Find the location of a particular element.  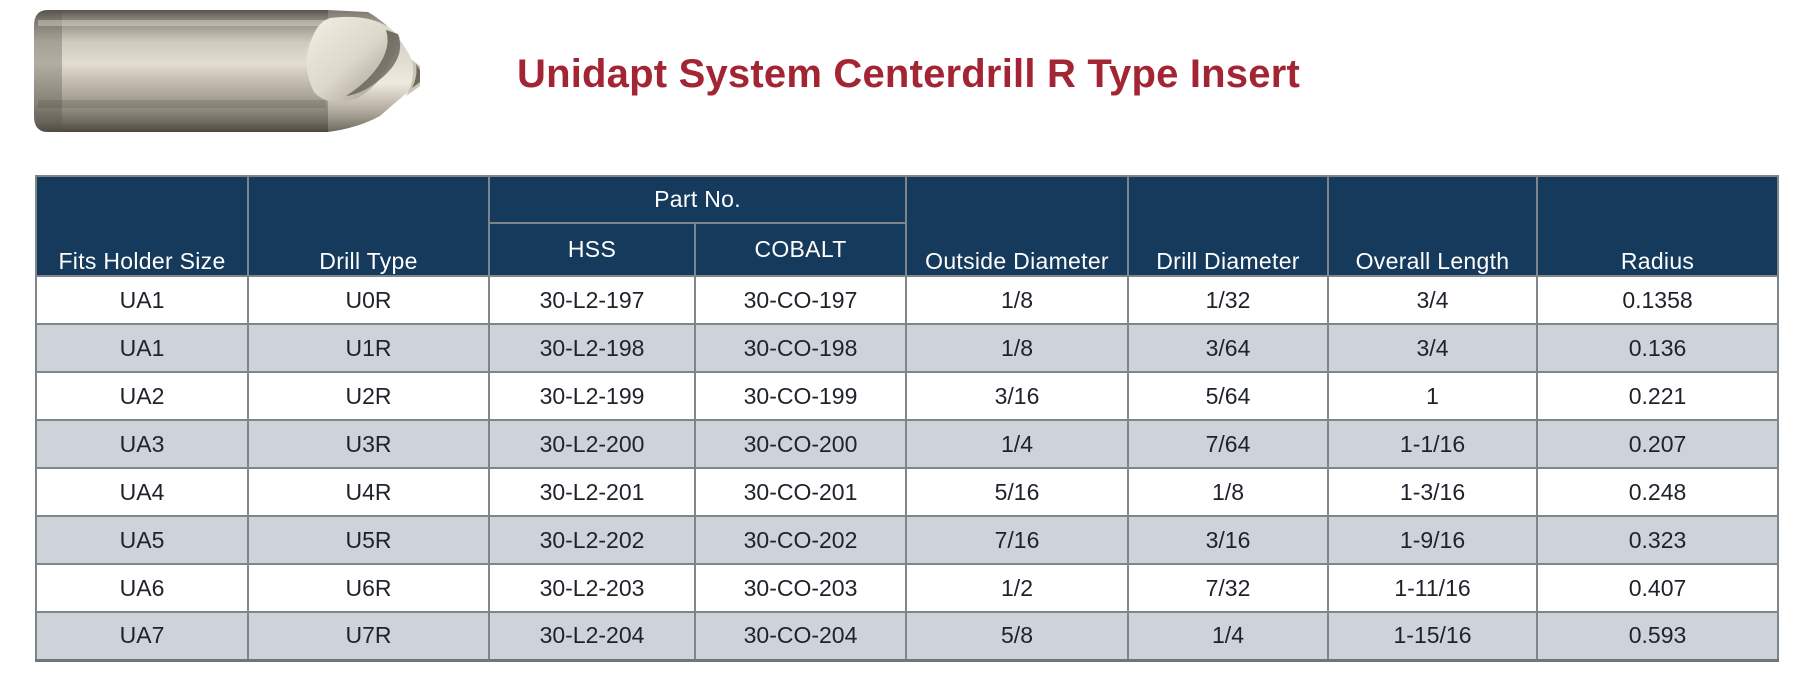

table-cell: 30-CO-202 is located at coordinates (800, 540).